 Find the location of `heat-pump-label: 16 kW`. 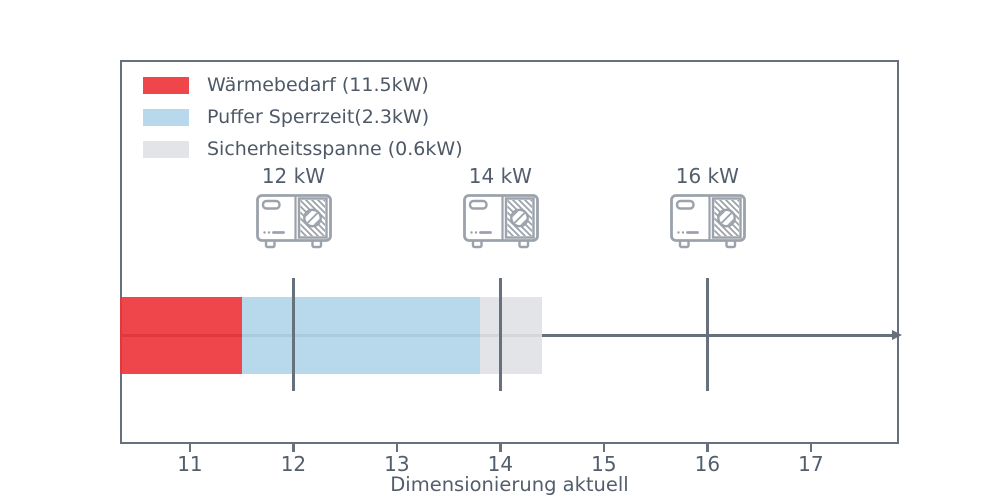

heat-pump-label: 16 kW is located at coordinates (707, 176).